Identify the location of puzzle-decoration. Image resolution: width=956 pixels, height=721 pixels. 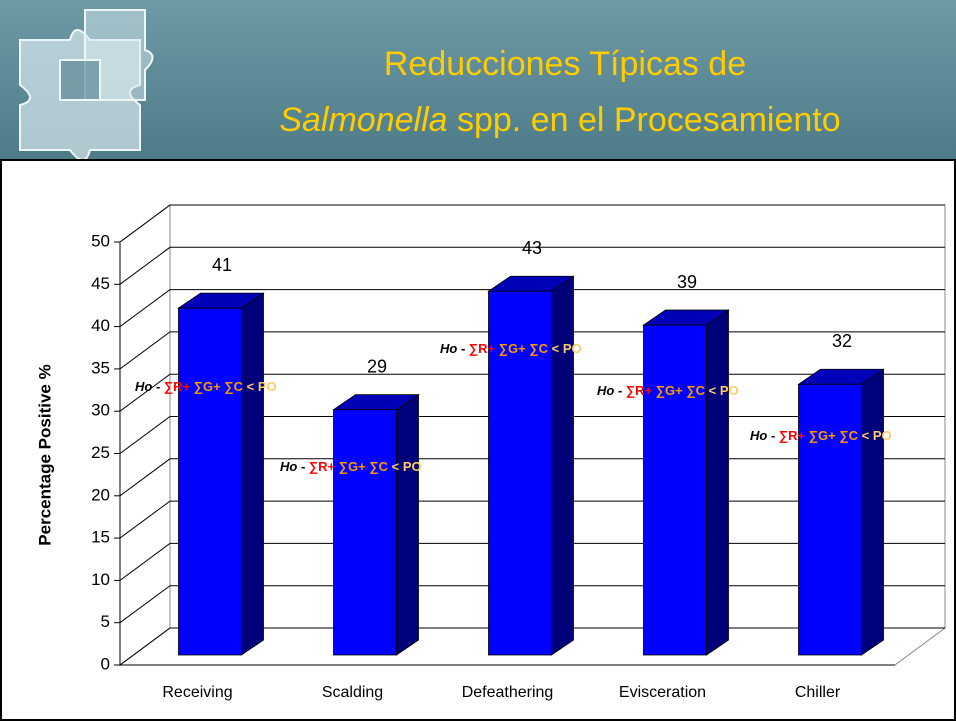
(86, 85).